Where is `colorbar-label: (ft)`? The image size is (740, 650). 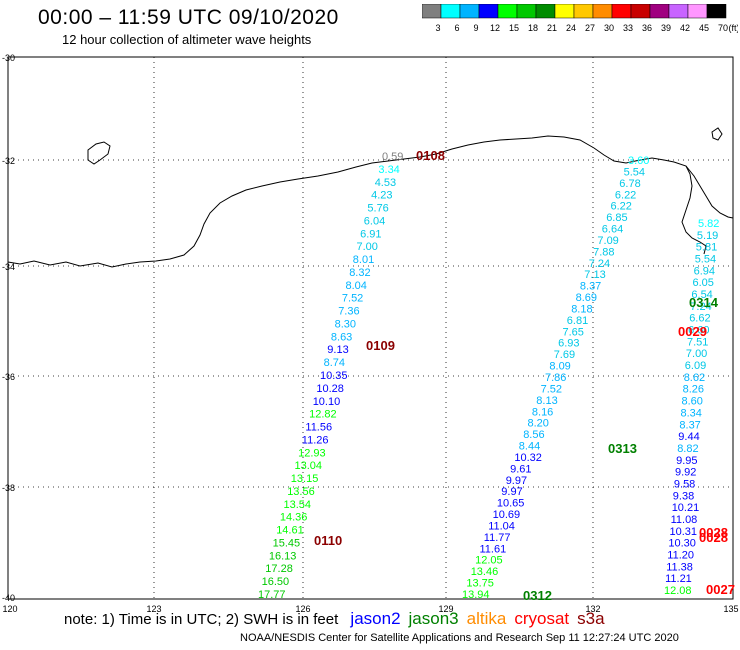 colorbar-label: (ft) is located at coordinates (734, 28).